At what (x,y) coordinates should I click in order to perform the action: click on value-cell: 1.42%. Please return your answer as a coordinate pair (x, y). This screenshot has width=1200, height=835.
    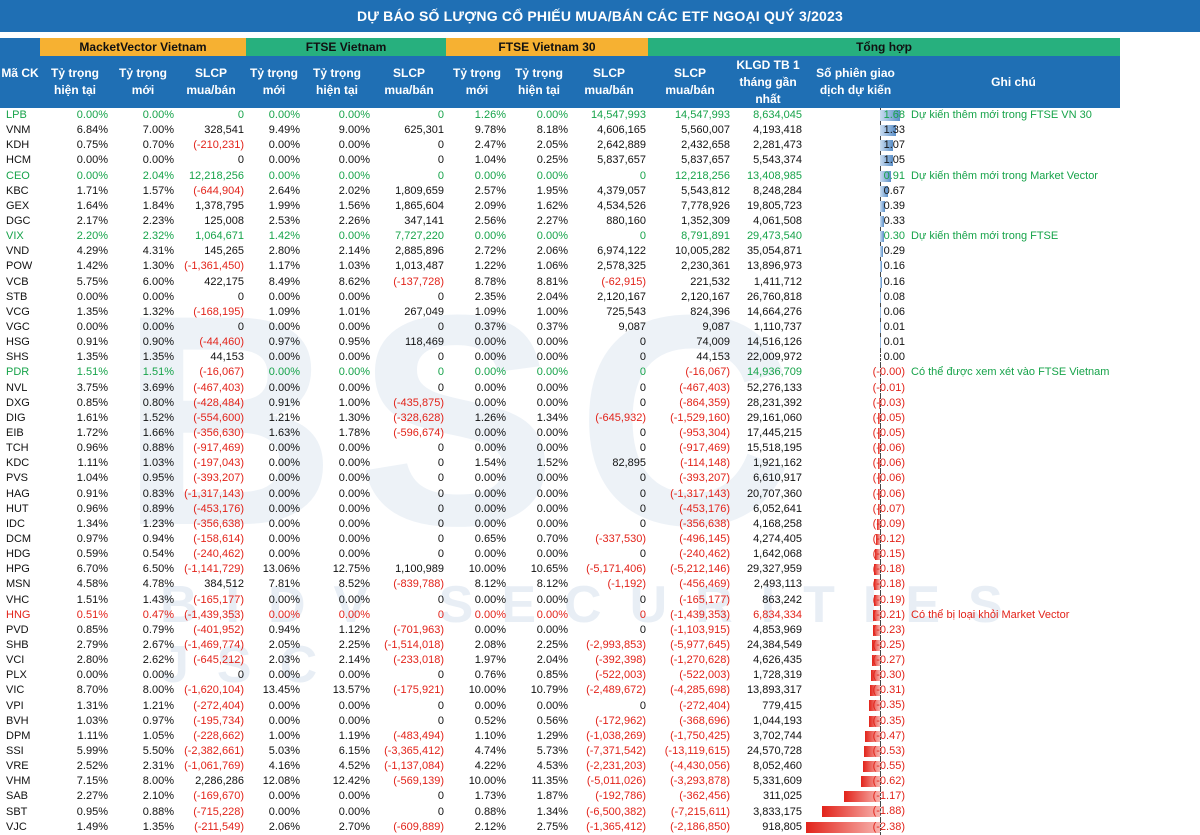
    Looking at the image, I should click on (274, 236).